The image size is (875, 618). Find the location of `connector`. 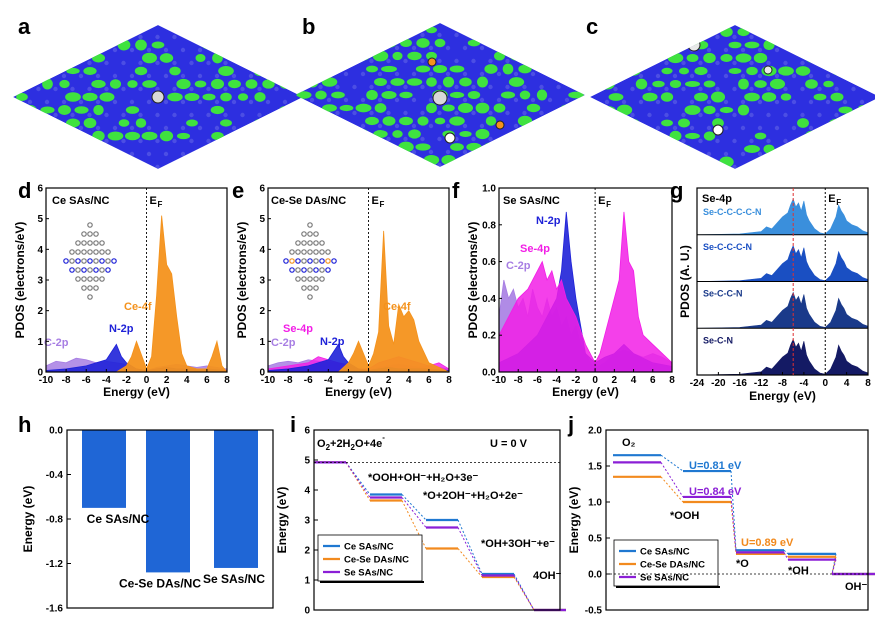

connector is located at coordinates (733, 524).